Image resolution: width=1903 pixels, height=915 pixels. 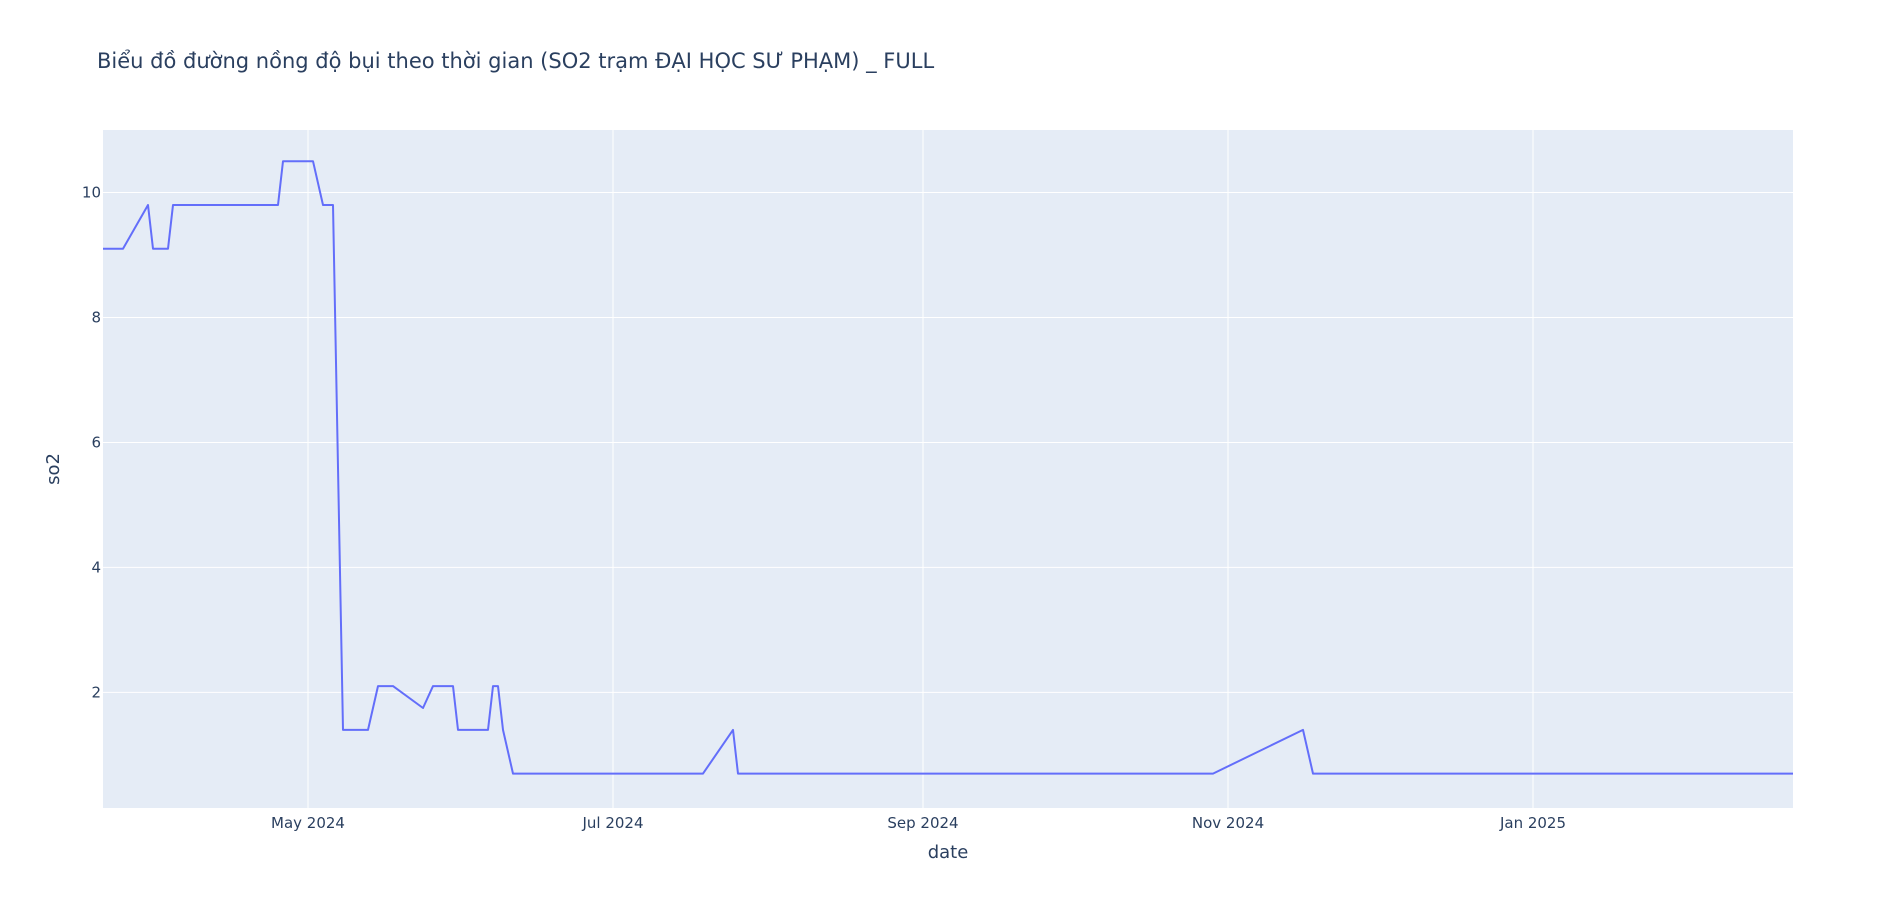 What do you see at coordinates (1228, 823) in the screenshot?
I see `x-tick-label: Nov 2024` at bounding box center [1228, 823].